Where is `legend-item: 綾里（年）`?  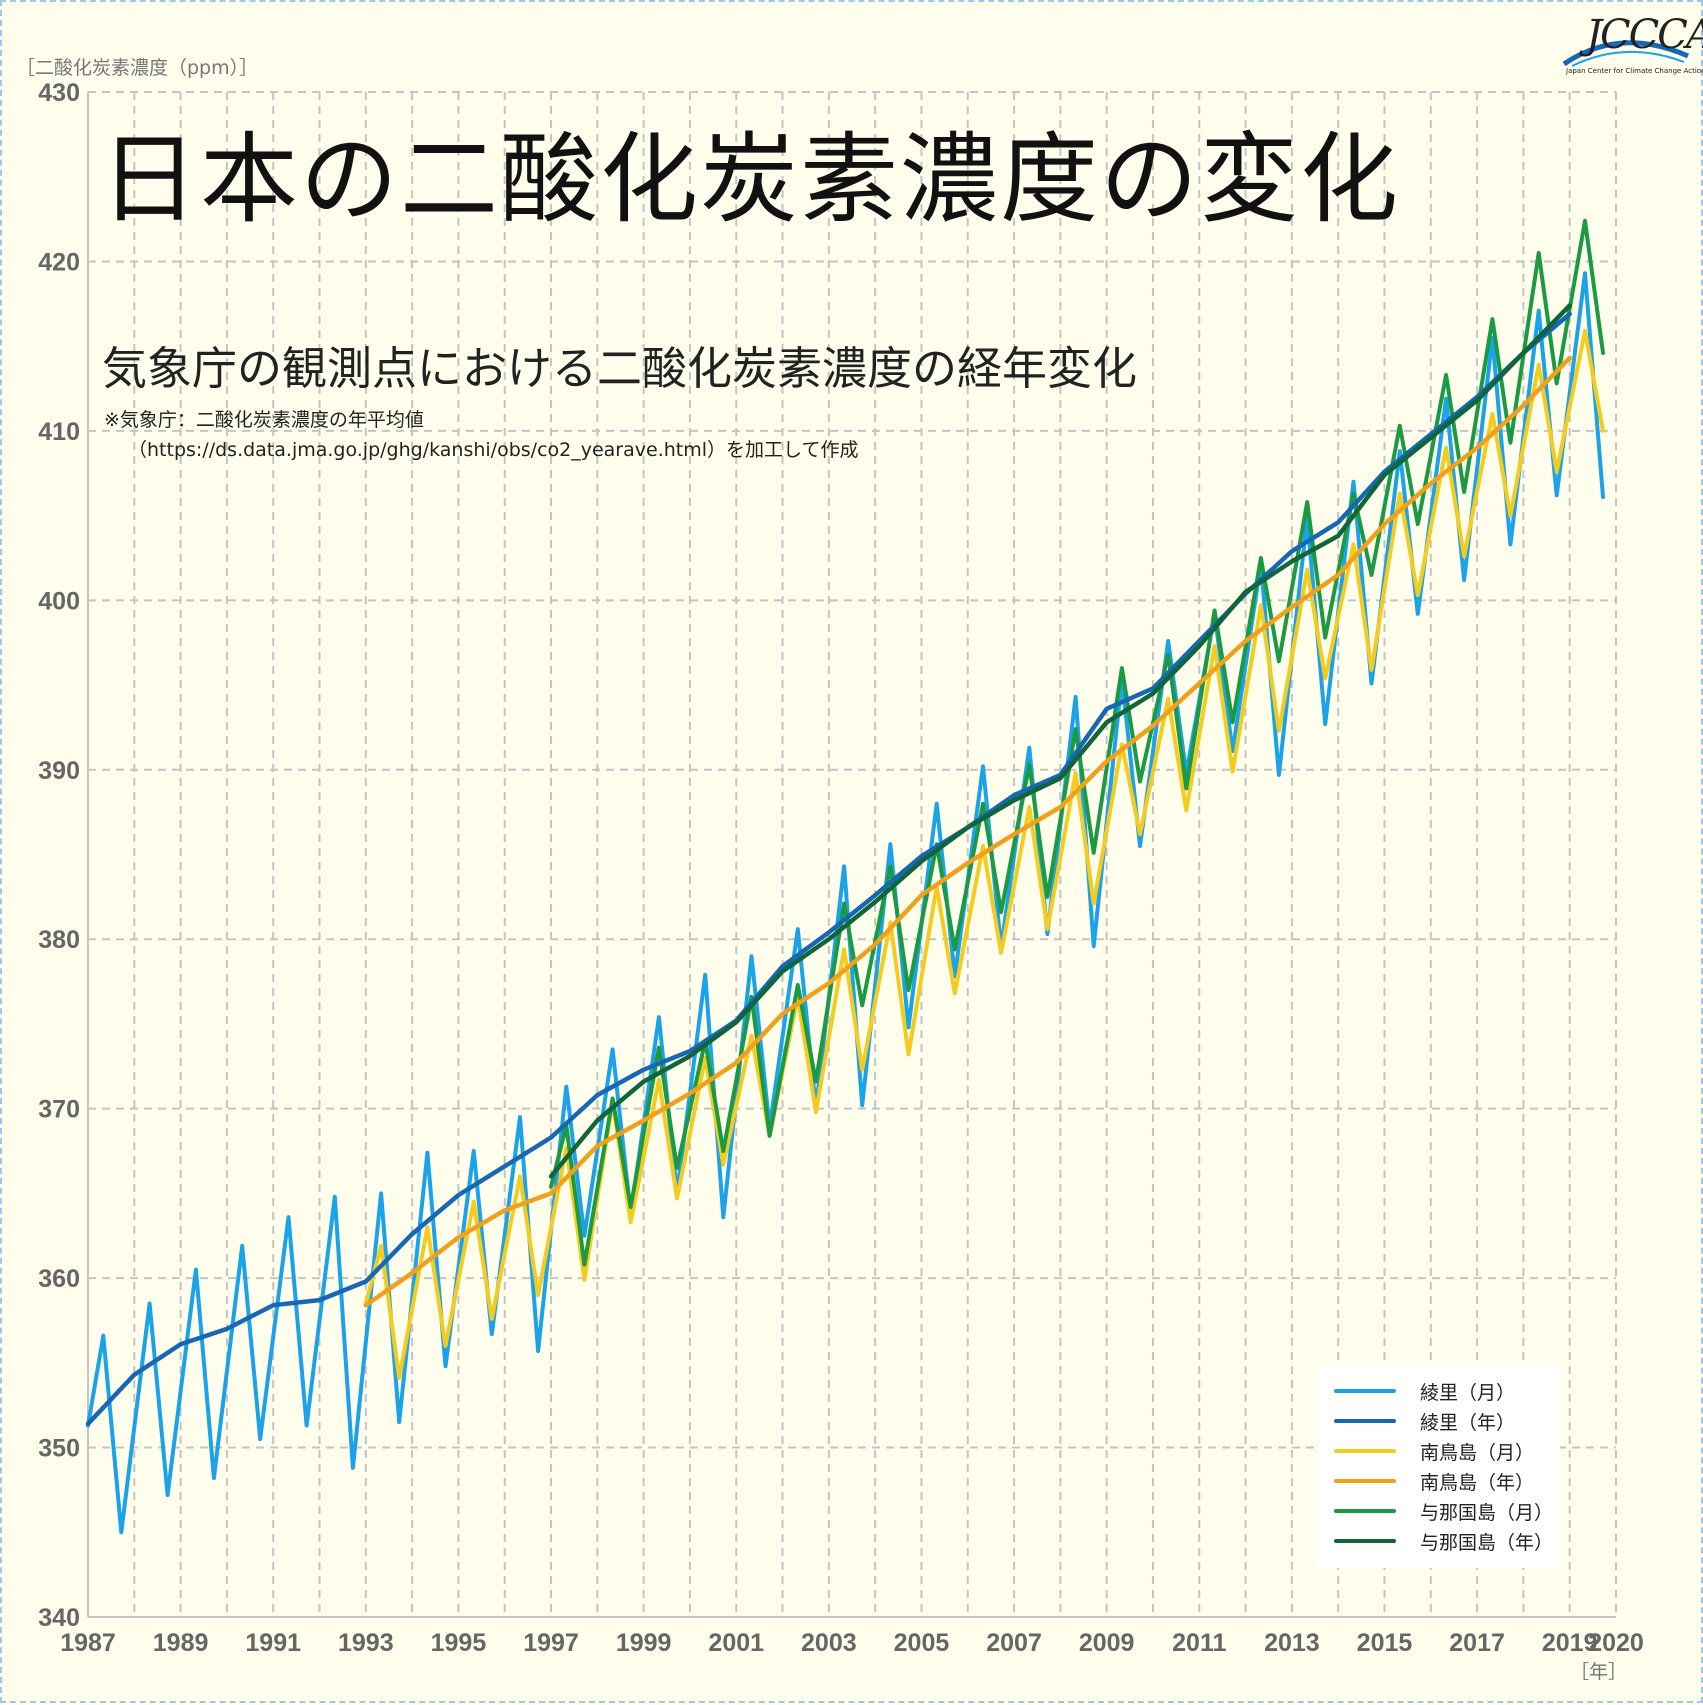
legend-item: 綾里（年） is located at coordinates (1439, 1421).